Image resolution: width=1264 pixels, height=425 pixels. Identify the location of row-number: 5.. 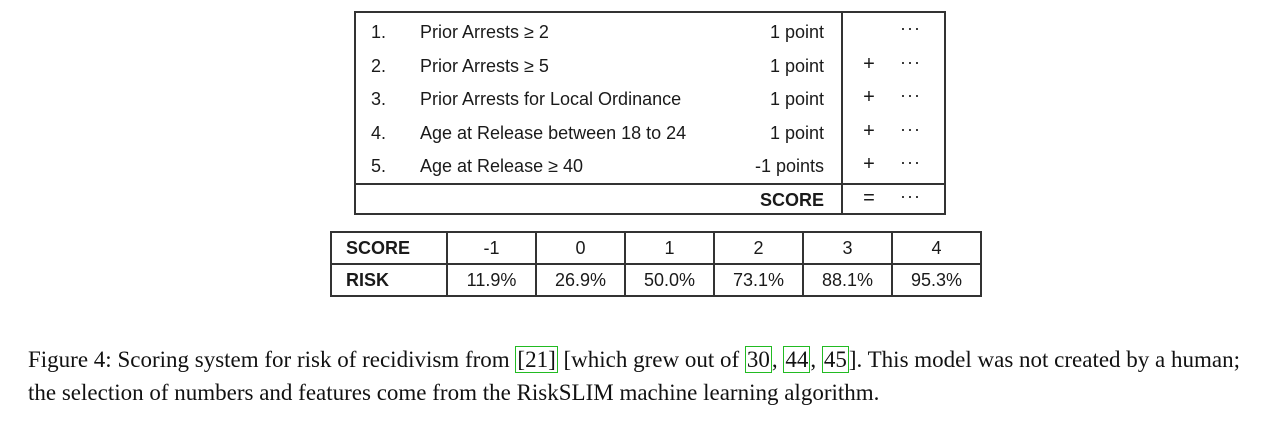
(379, 166).